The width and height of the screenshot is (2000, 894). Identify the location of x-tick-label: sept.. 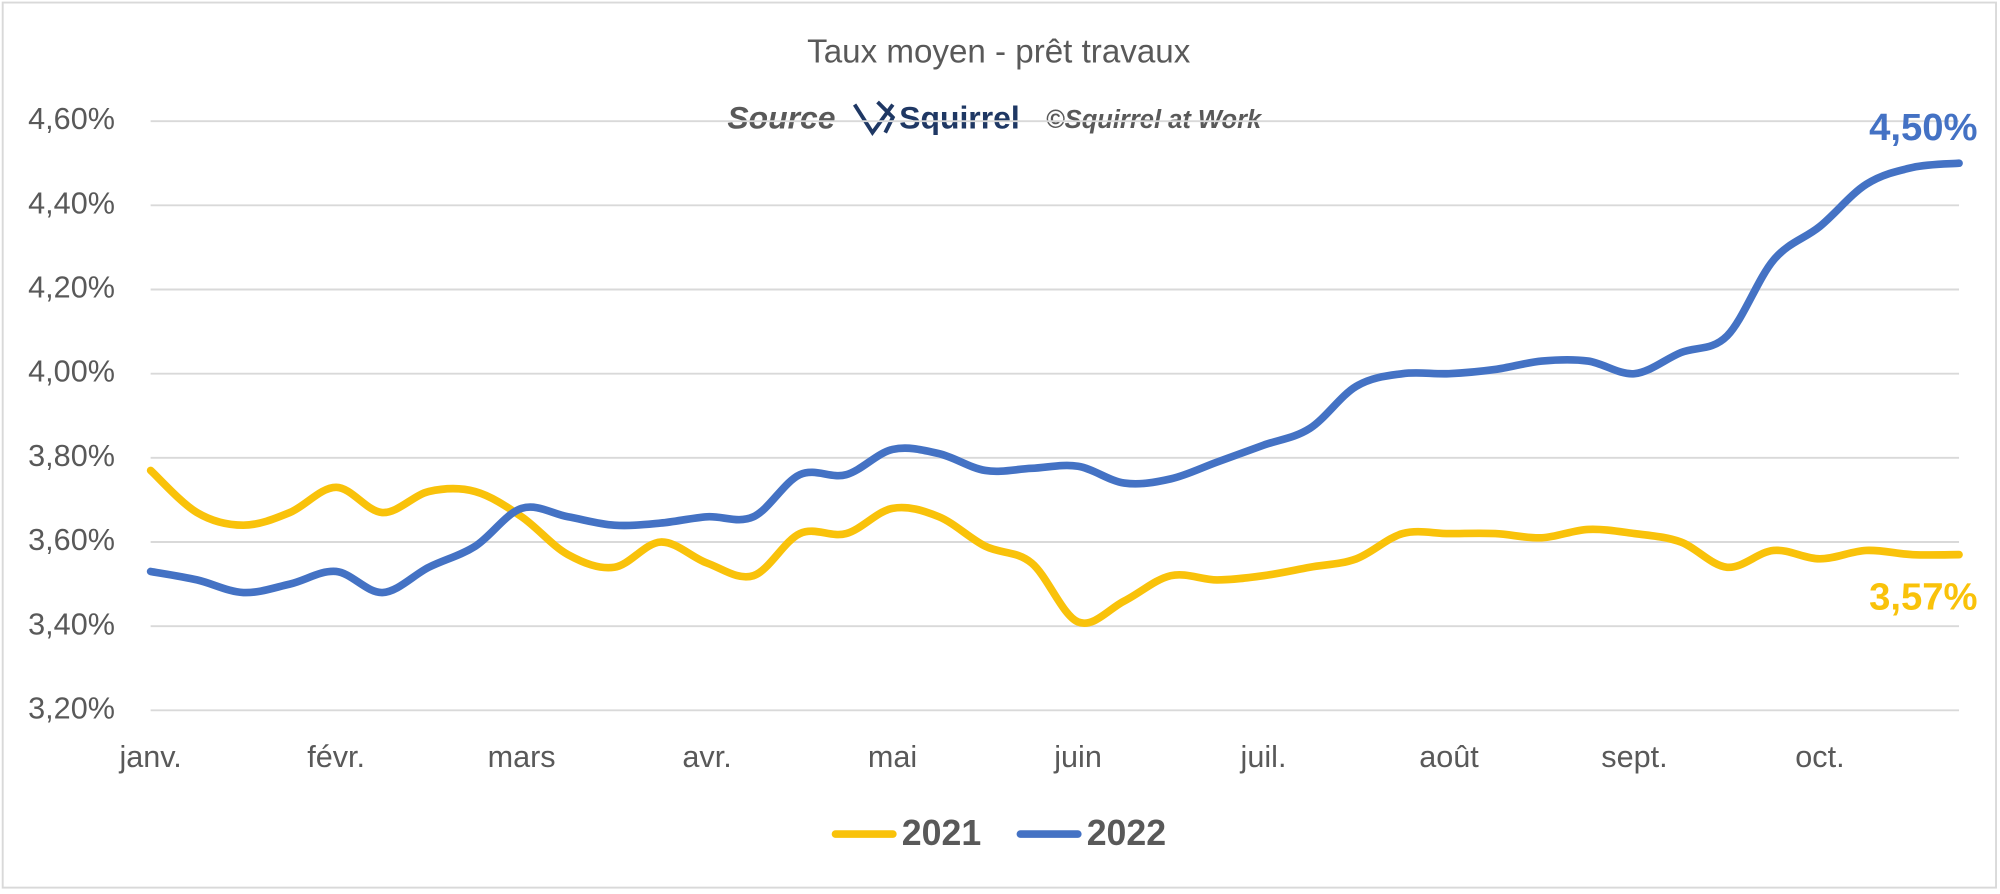
(1634, 757).